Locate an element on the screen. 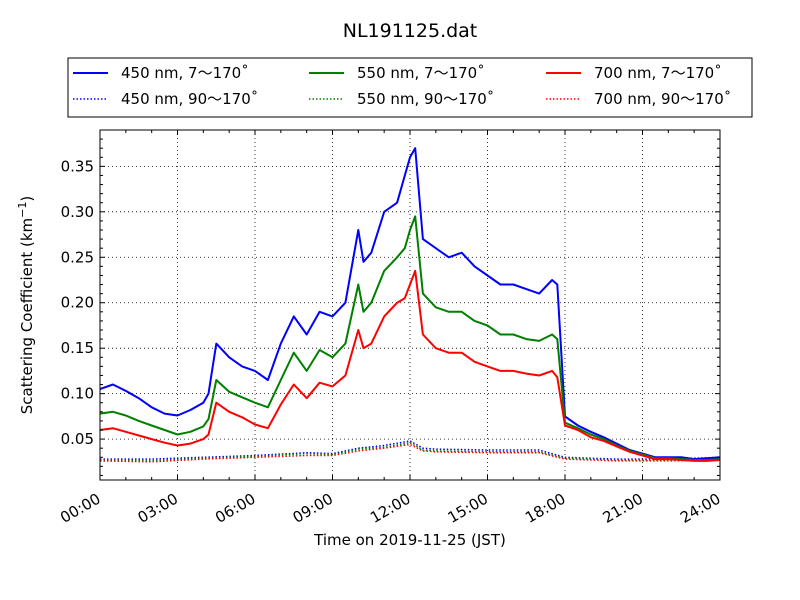 This screenshot has width=800, height=600. y-tick-label: 0.15 is located at coordinates (77, 348).